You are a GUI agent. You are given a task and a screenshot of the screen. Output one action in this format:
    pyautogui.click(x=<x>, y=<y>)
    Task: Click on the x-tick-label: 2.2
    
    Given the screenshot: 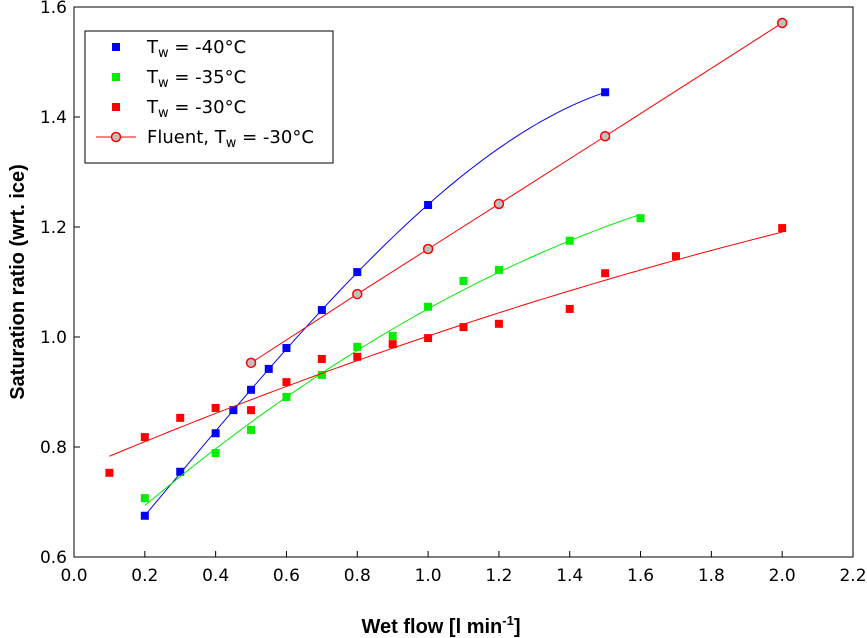 What is the action you would take?
    pyautogui.click(x=852, y=576)
    